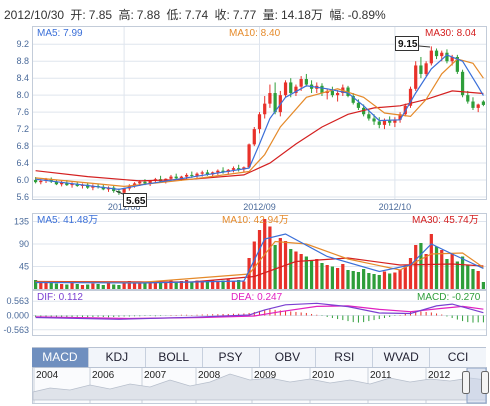  What do you see at coordinates (366, 15) in the screenshot?
I see `change-value: -0.89%` at bounding box center [366, 15].